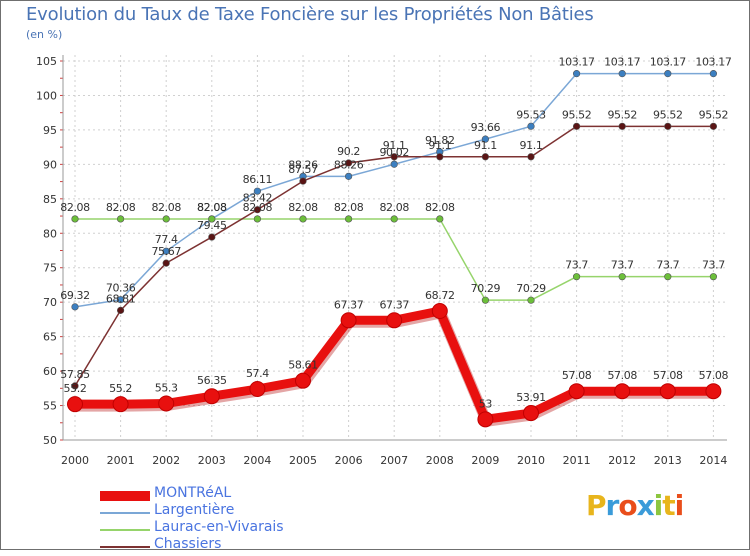 This screenshot has height=556, width=750. Describe the element at coordinates (668, 505) in the screenshot. I see `logo-letter: t` at that location.